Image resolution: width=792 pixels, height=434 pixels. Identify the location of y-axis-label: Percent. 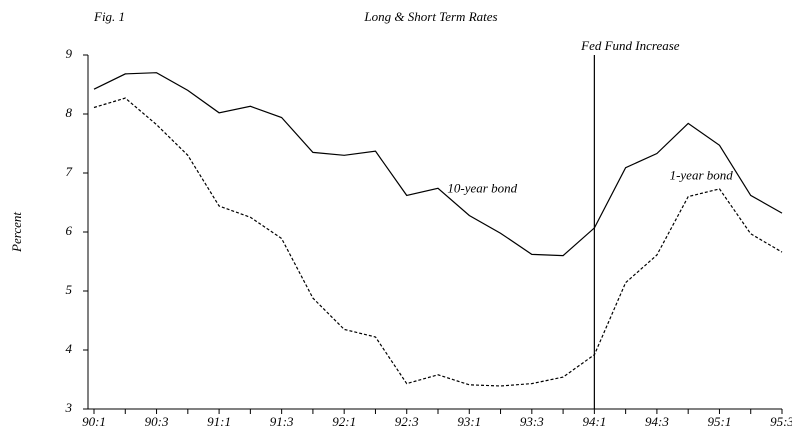
(16, 232).